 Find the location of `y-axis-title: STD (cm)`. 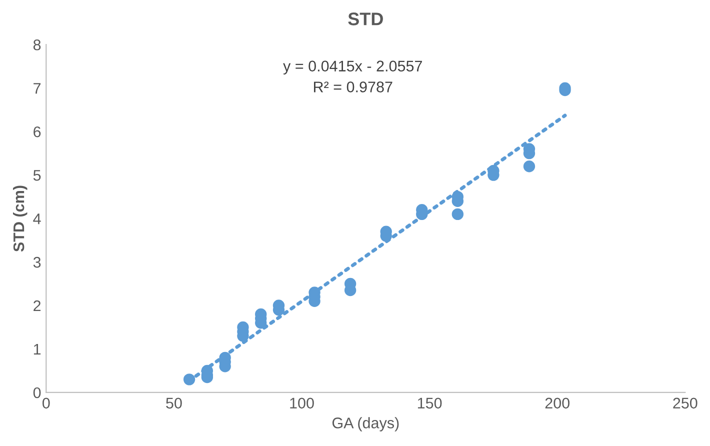

y-axis-title: STD (cm) is located at coordinates (20, 219).